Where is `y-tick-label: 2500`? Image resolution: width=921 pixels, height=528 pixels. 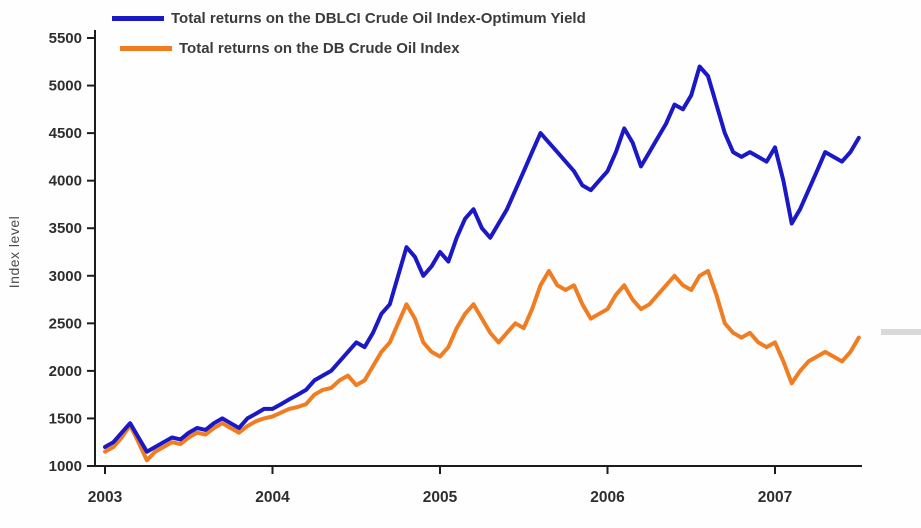
y-tick-label: 2500 is located at coordinates (65, 323).